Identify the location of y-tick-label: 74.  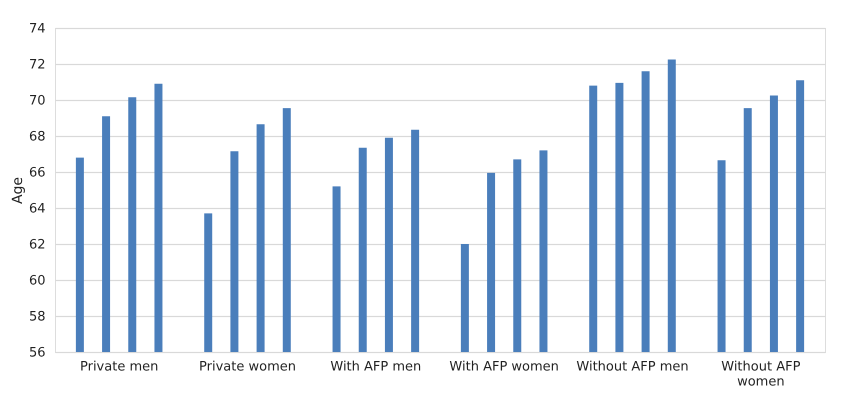
(37, 29).